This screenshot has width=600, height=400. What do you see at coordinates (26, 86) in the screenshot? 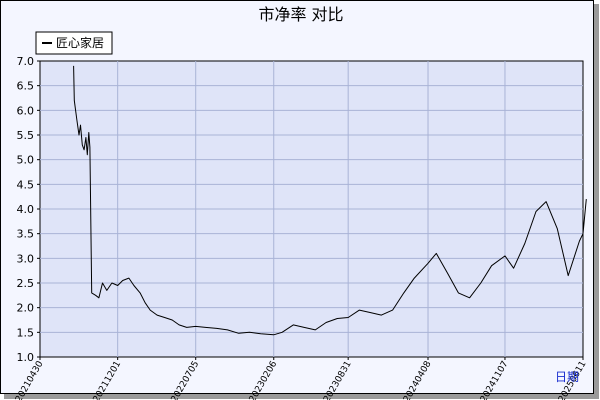
I see `y-tick-label: 6.5` at bounding box center [26, 86].